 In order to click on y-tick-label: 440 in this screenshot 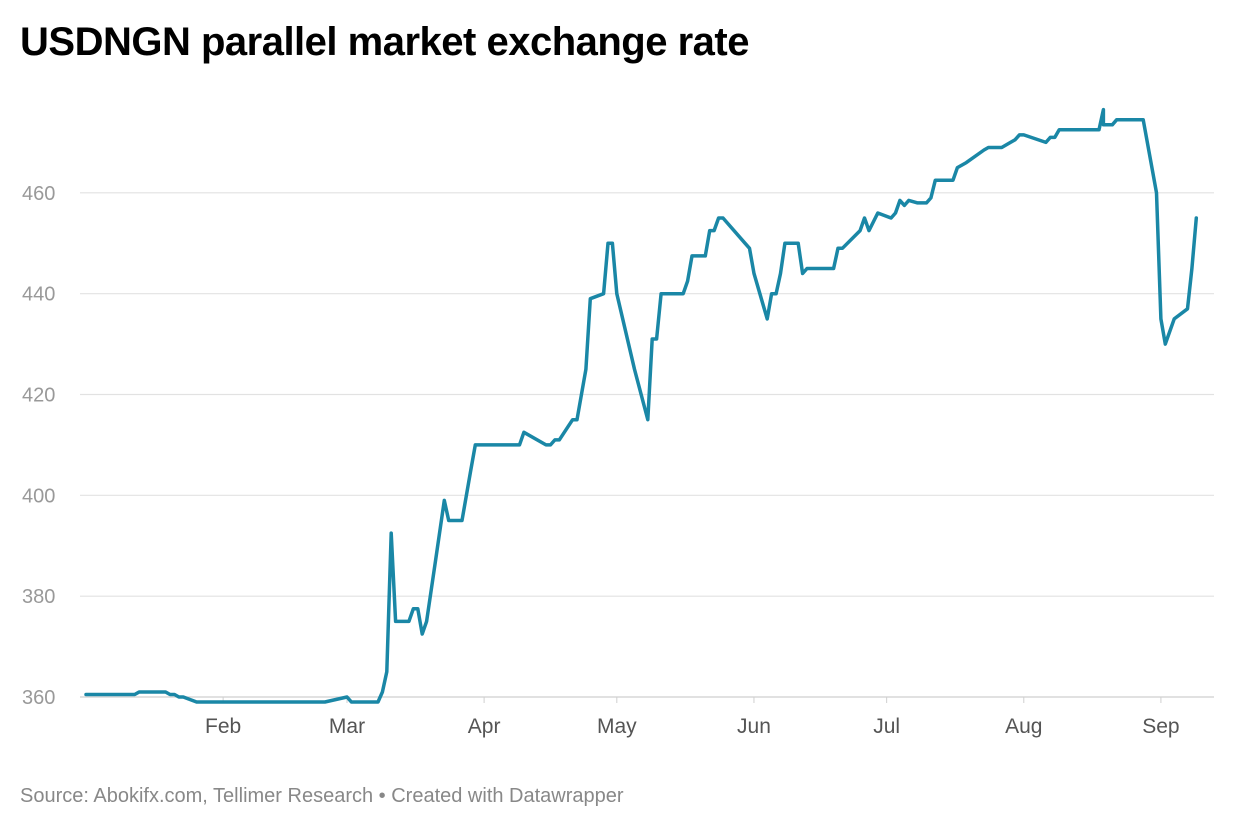, I will do `click(38, 295)`.